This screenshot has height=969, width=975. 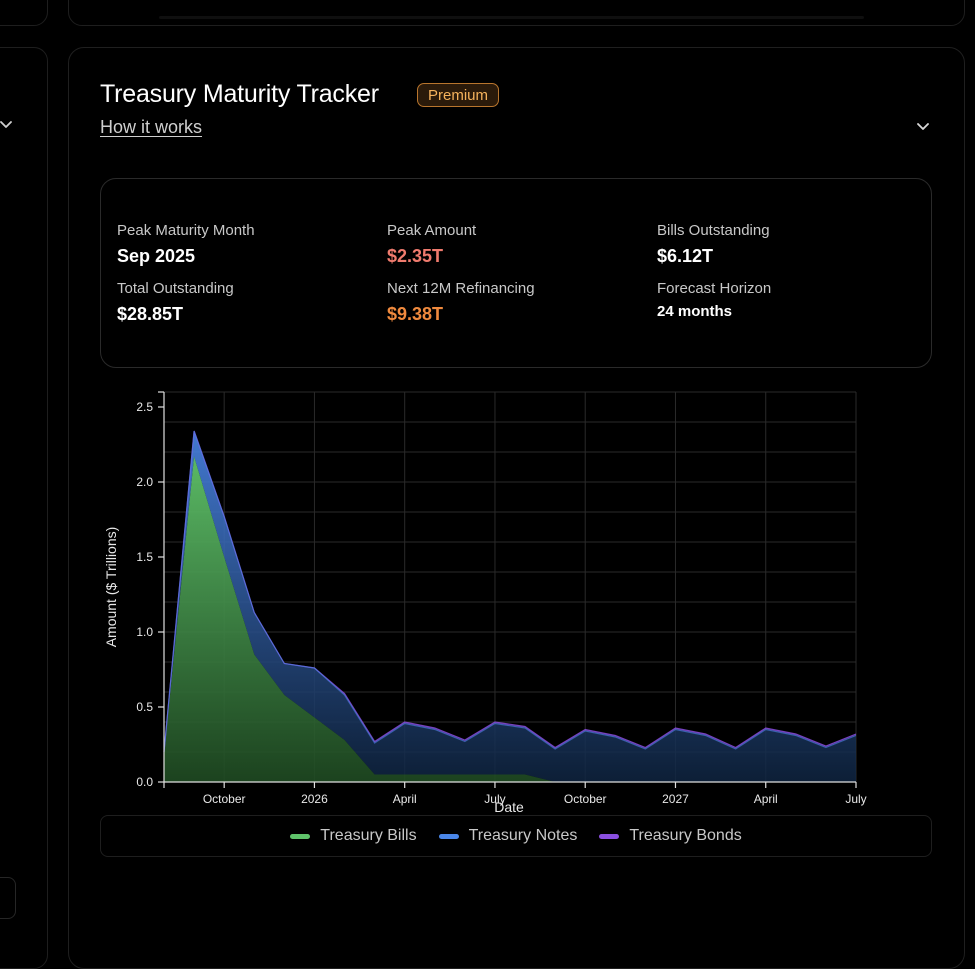 I want to click on y-tick-label: 2.0, so click(x=144, y=482).